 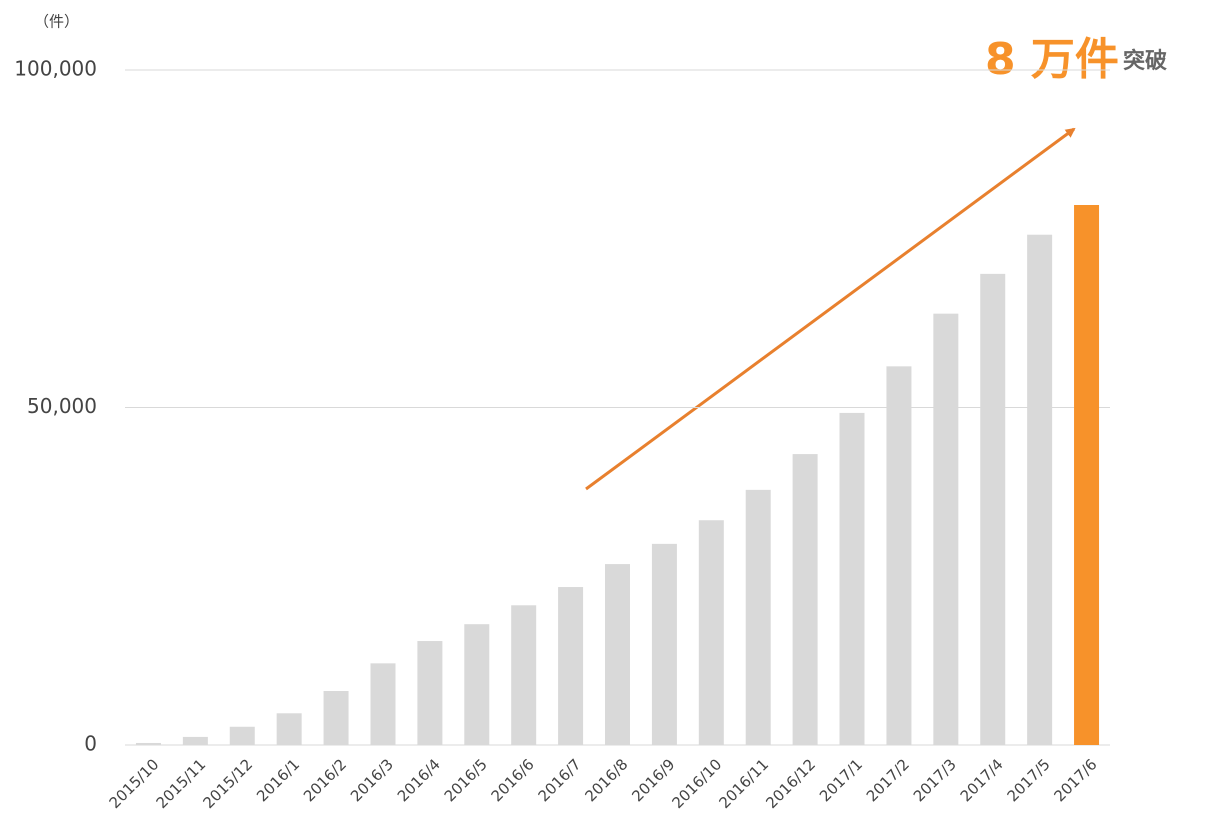 I want to click on x-tick-label: 2016/12, so click(x=790, y=783).